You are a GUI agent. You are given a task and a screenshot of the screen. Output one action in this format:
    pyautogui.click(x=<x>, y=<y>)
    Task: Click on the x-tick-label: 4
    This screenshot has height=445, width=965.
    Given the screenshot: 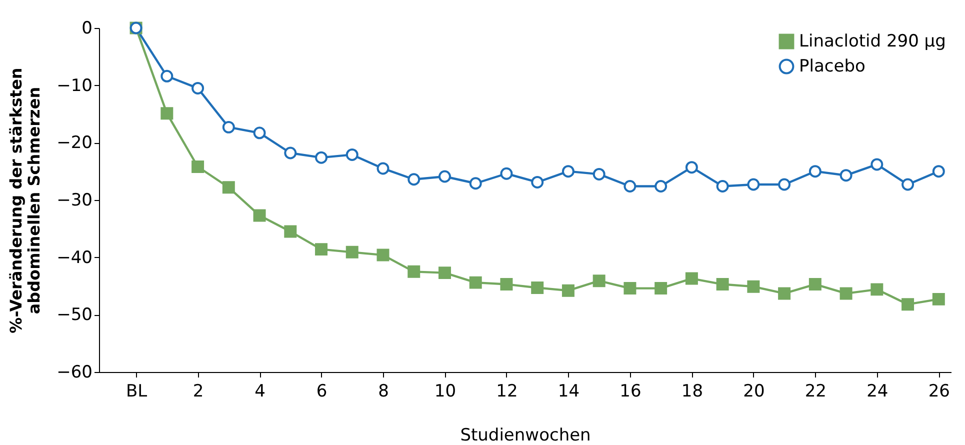 What is the action you would take?
    pyautogui.click(x=260, y=392)
    